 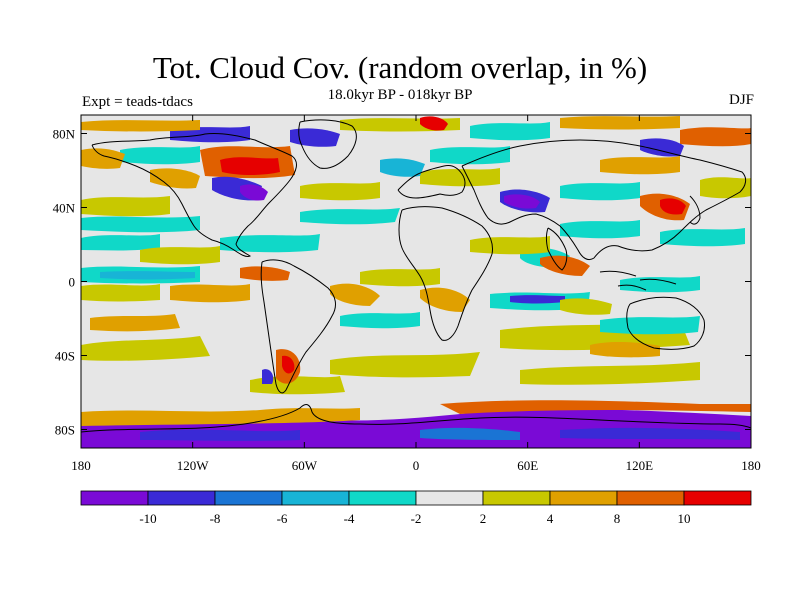 I want to click on lon-tick-label: 0, so click(x=416, y=465).